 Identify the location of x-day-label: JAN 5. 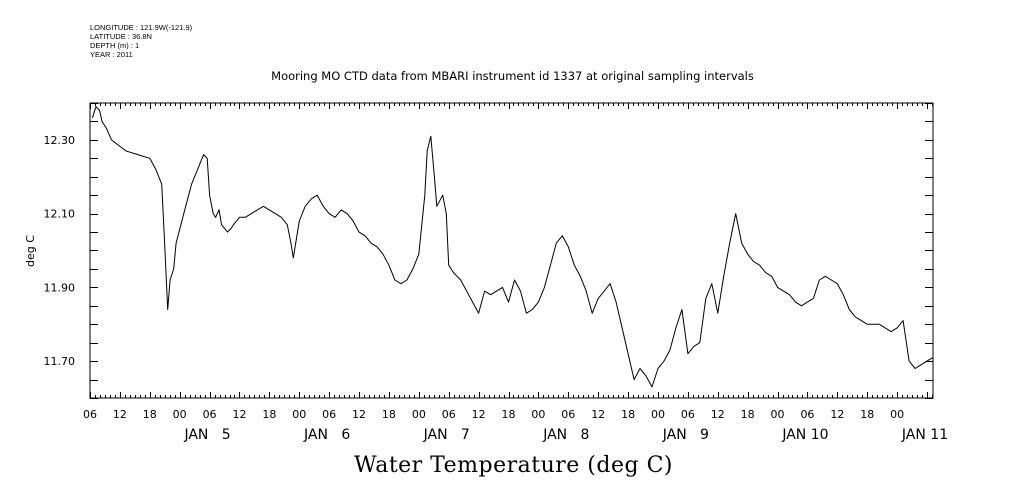
(206, 435).